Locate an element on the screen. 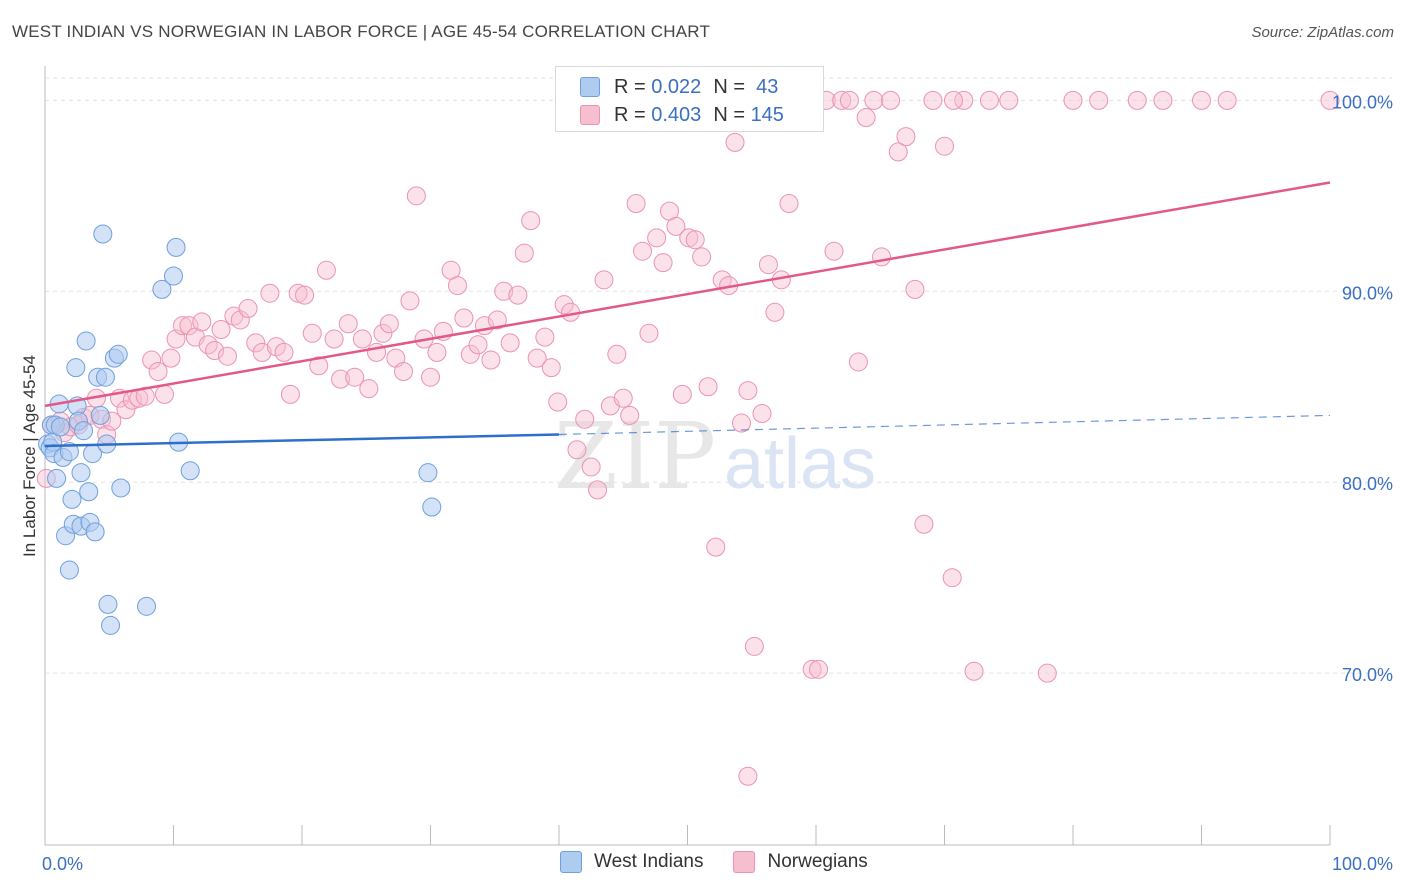  stats-legend: R = 0.022 N = 43 R = 0.403 N = 145 is located at coordinates (689, 99).